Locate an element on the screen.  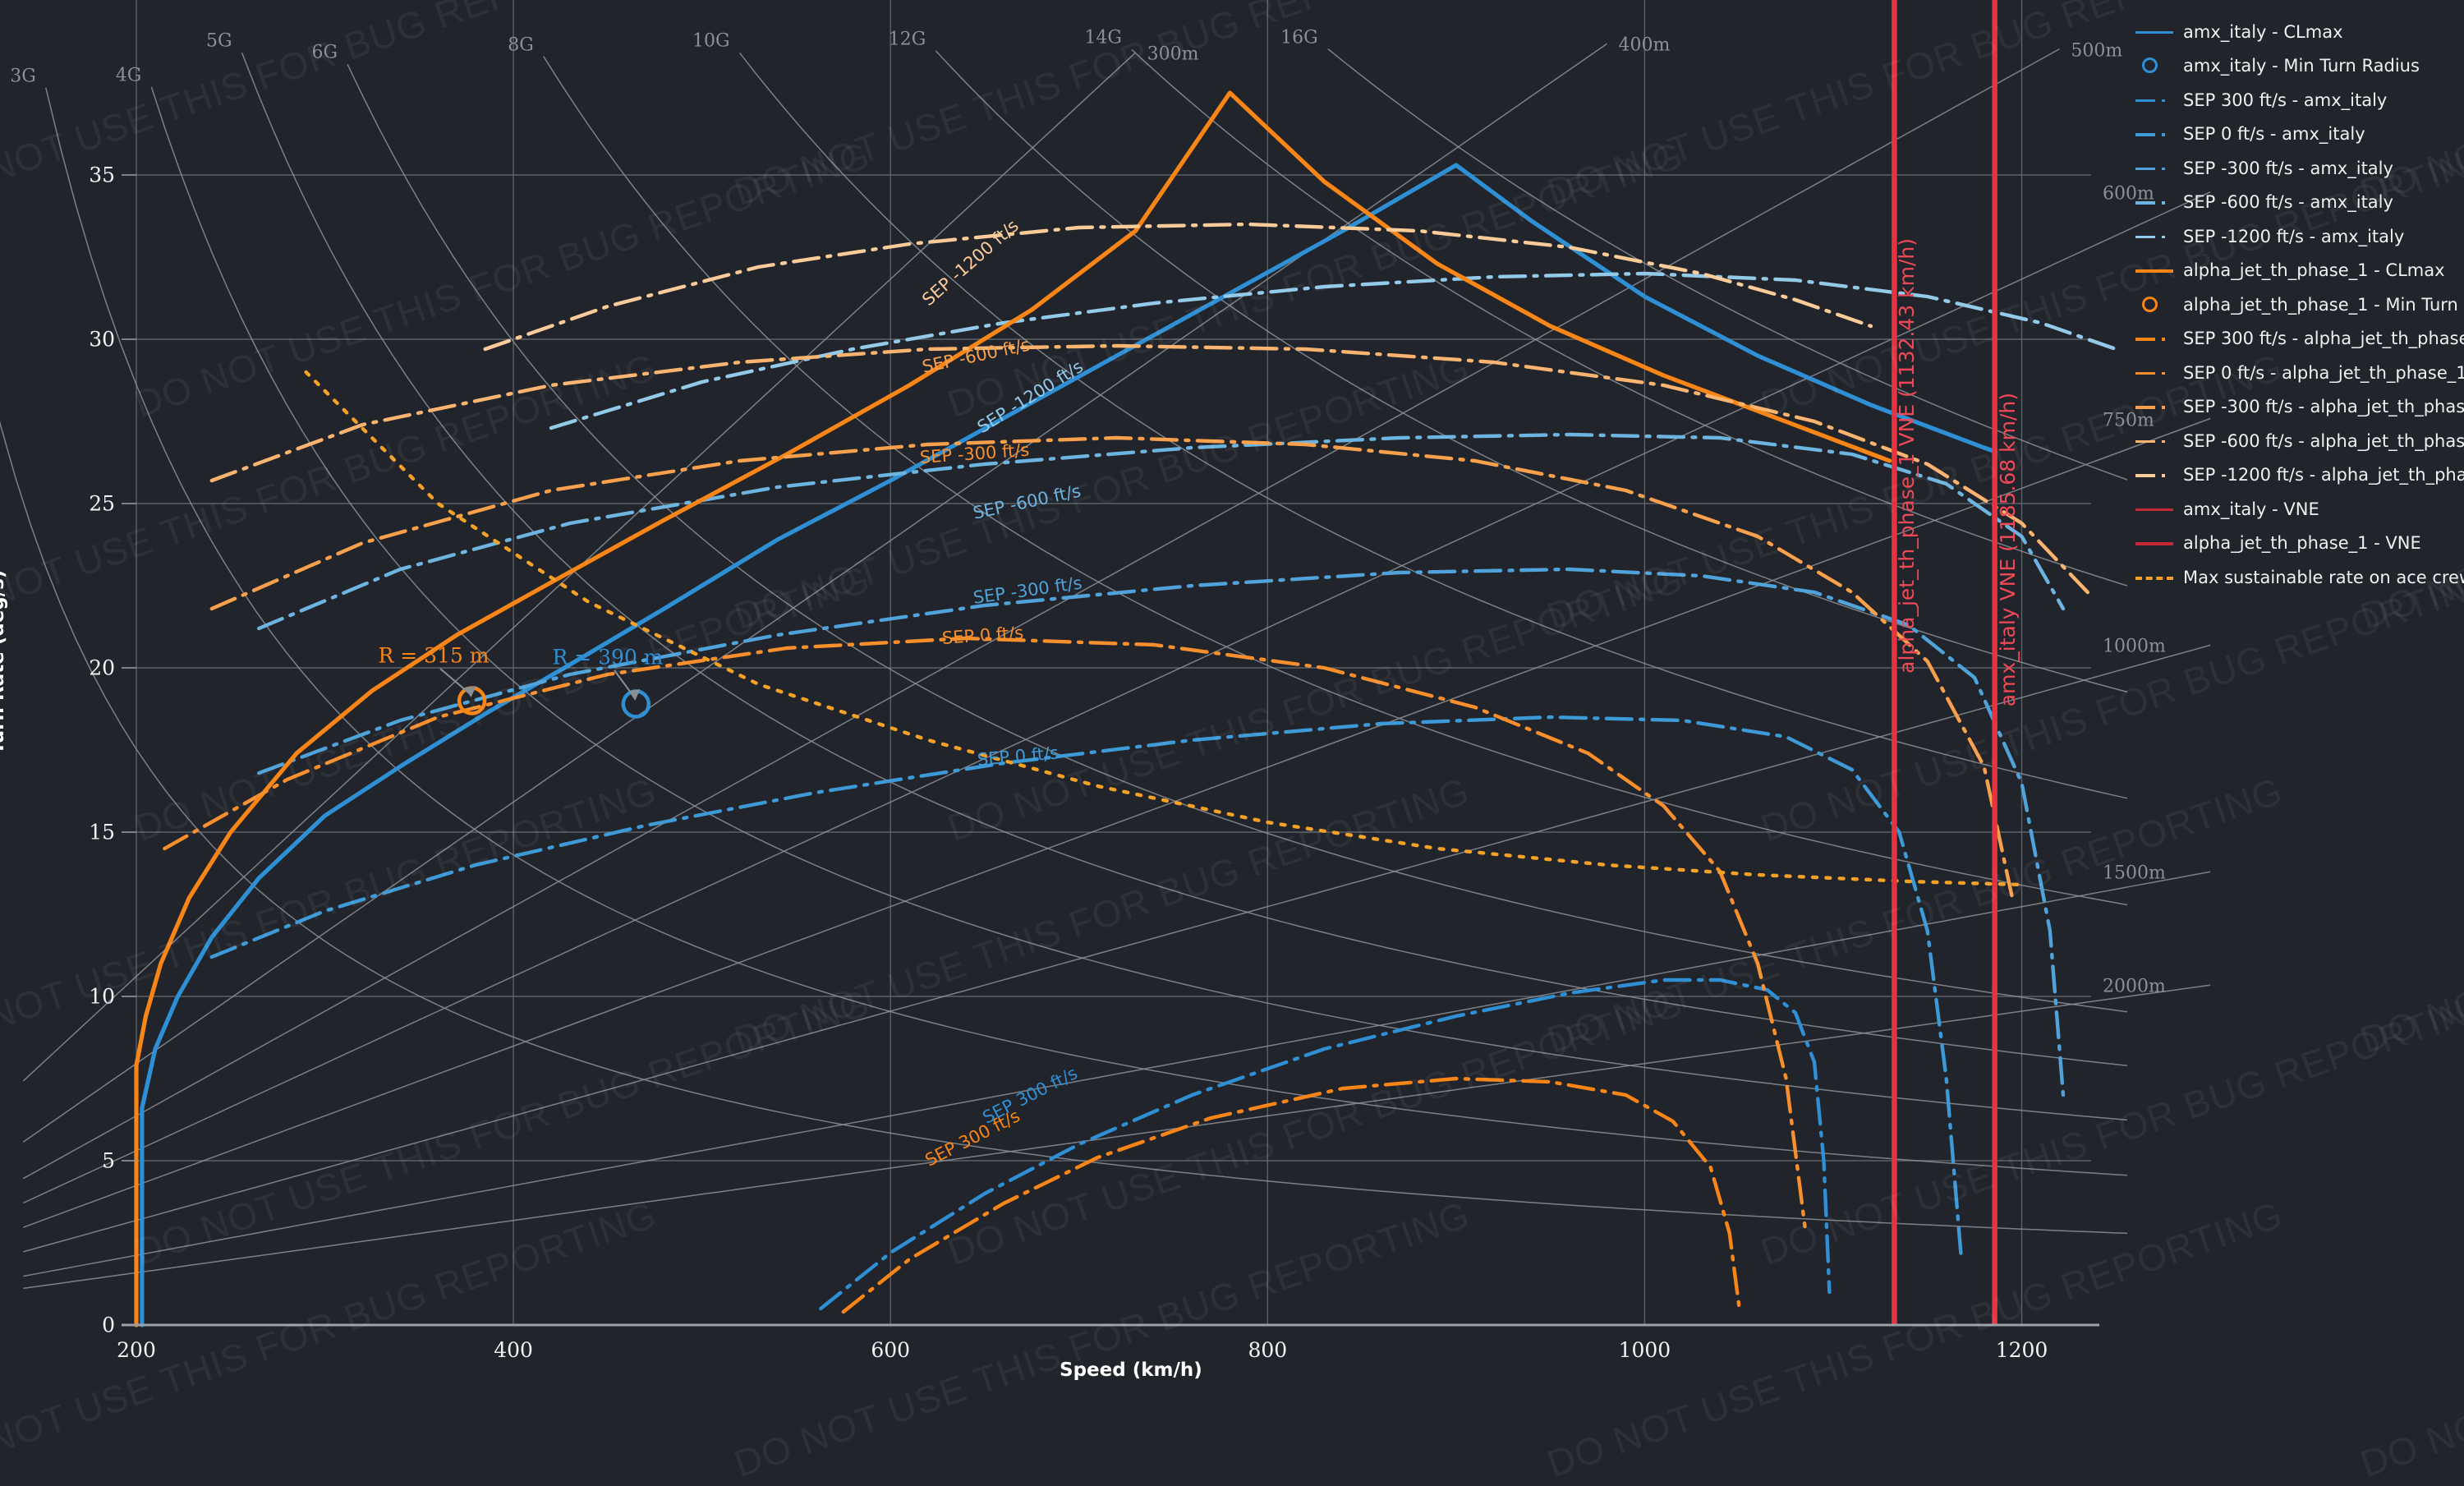
radius-label: 750m is located at coordinates (2128, 420).